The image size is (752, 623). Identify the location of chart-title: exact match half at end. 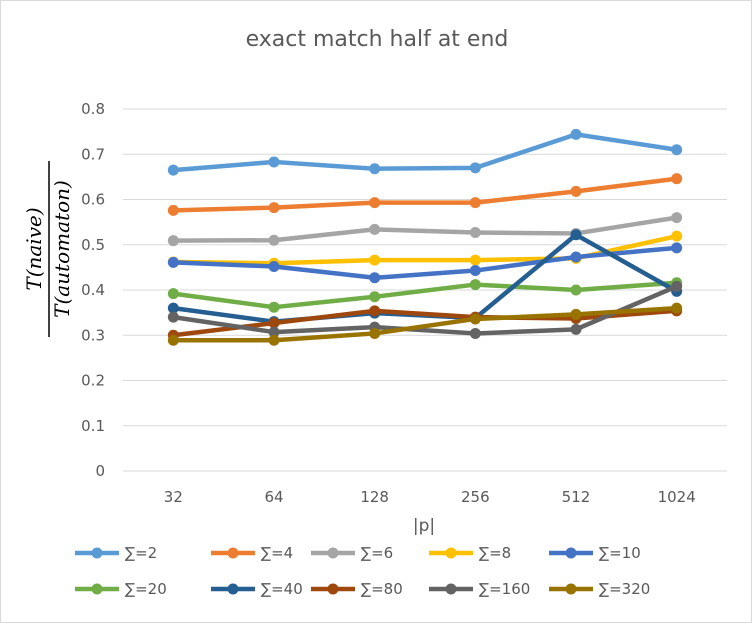
(377, 39).